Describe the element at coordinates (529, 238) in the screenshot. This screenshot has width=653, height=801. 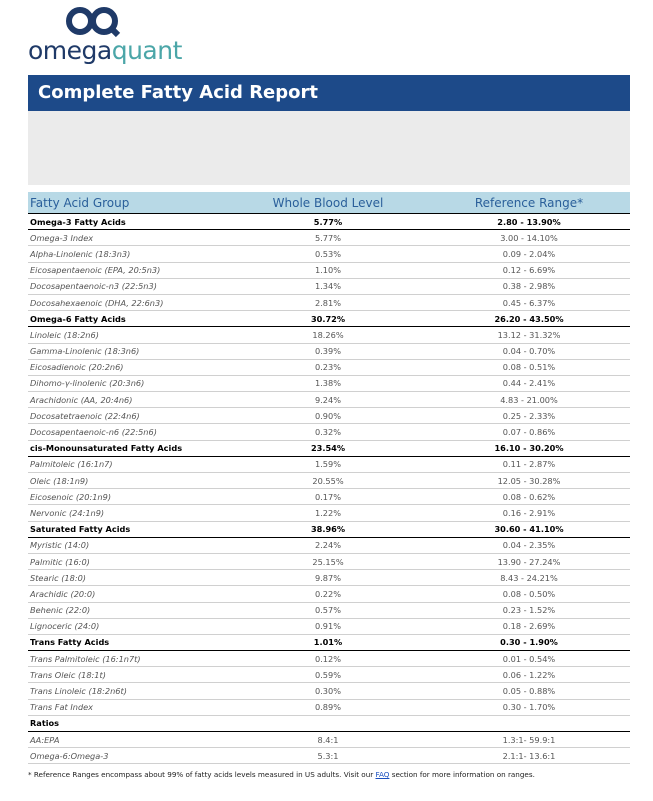
I see `acid-range: 3.00 - 14.10%` at that location.